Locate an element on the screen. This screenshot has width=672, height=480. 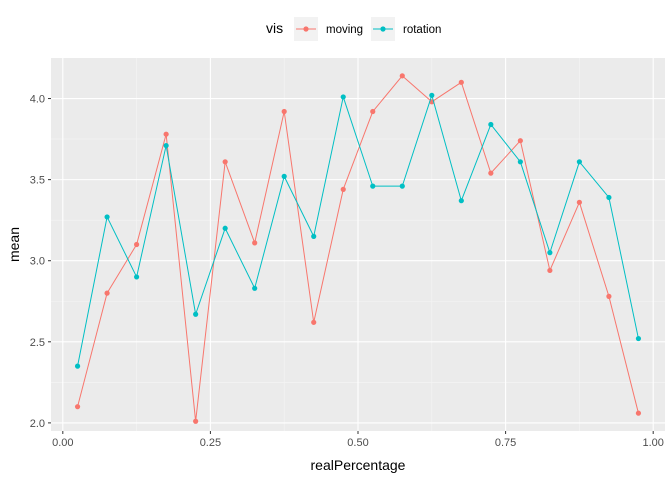
y-tick-label: 3.0 is located at coordinates (37, 262).